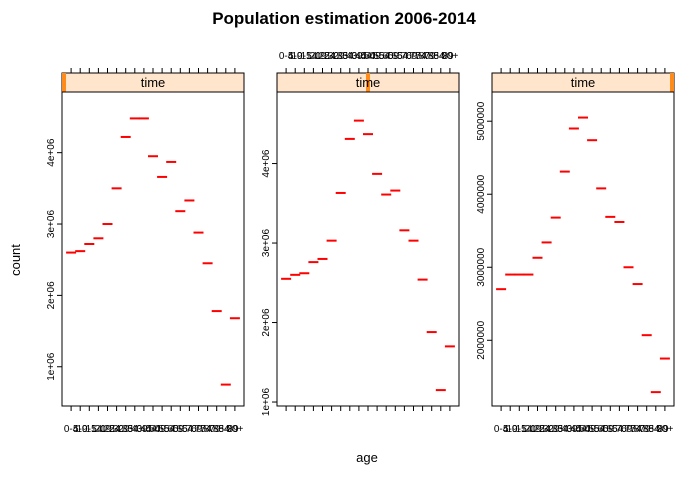 The width and height of the screenshot is (688, 478). I want to click on y-tick-label: 2000000, so click(481, 339).